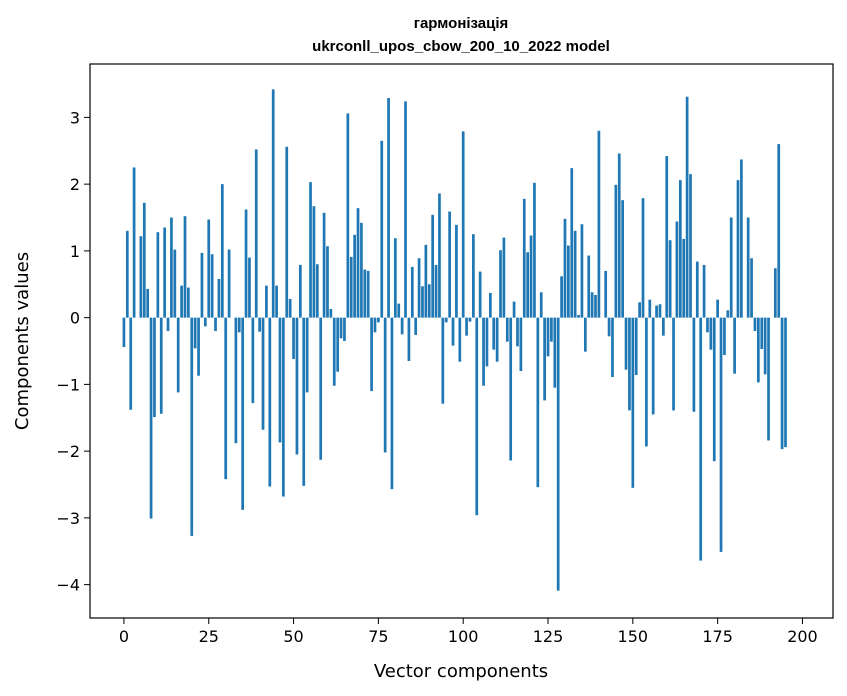 This screenshot has height=696, width=847. I want to click on y-tick-label: 2, so click(75, 184).